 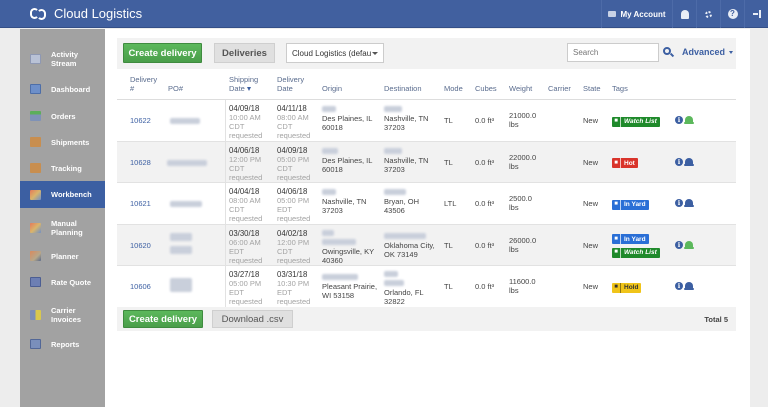 I want to click on column-header-mode: Mode, so click(x=453, y=88).